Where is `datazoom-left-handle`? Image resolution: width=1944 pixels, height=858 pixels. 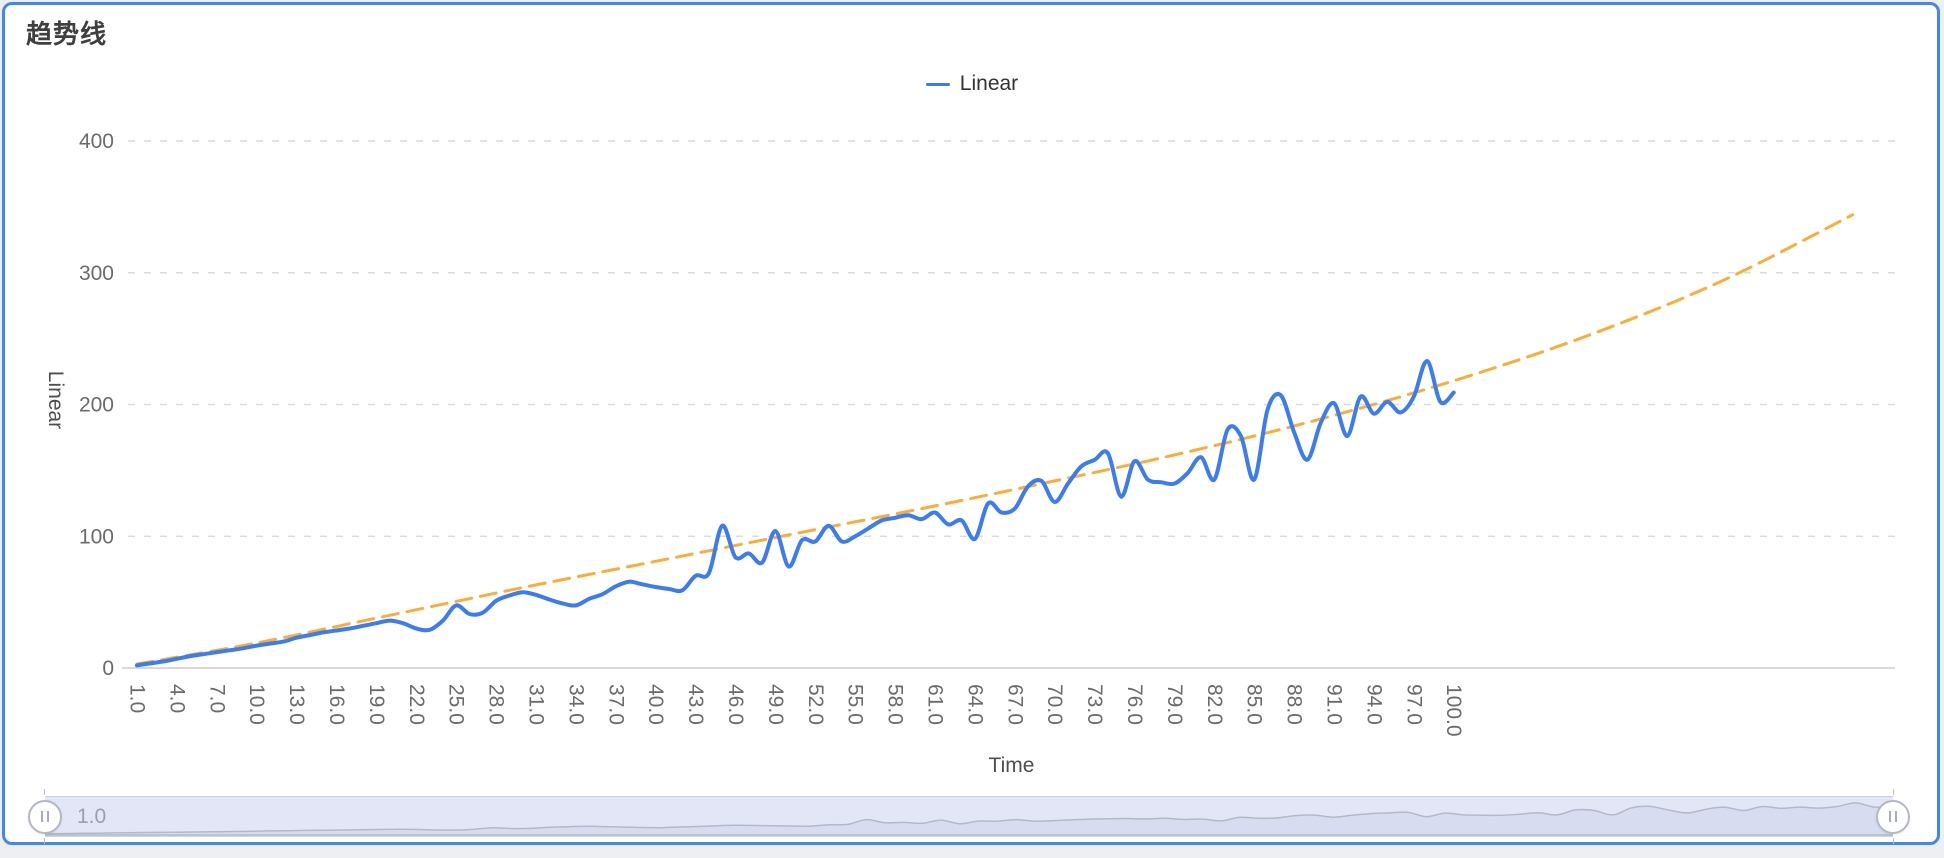
datazoom-left-handle is located at coordinates (45, 816).